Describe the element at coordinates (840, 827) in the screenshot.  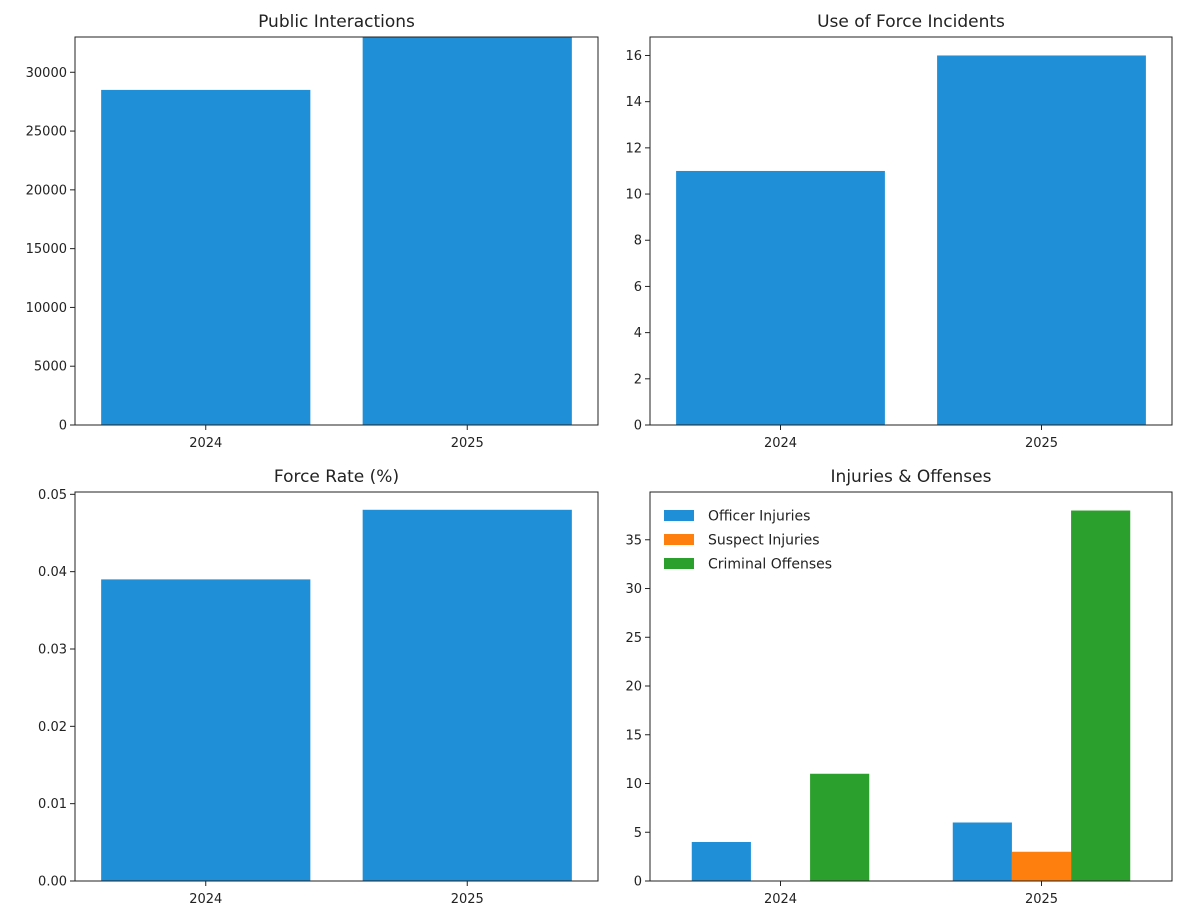
I see `bar-criminal-offenses-2024` at that location.